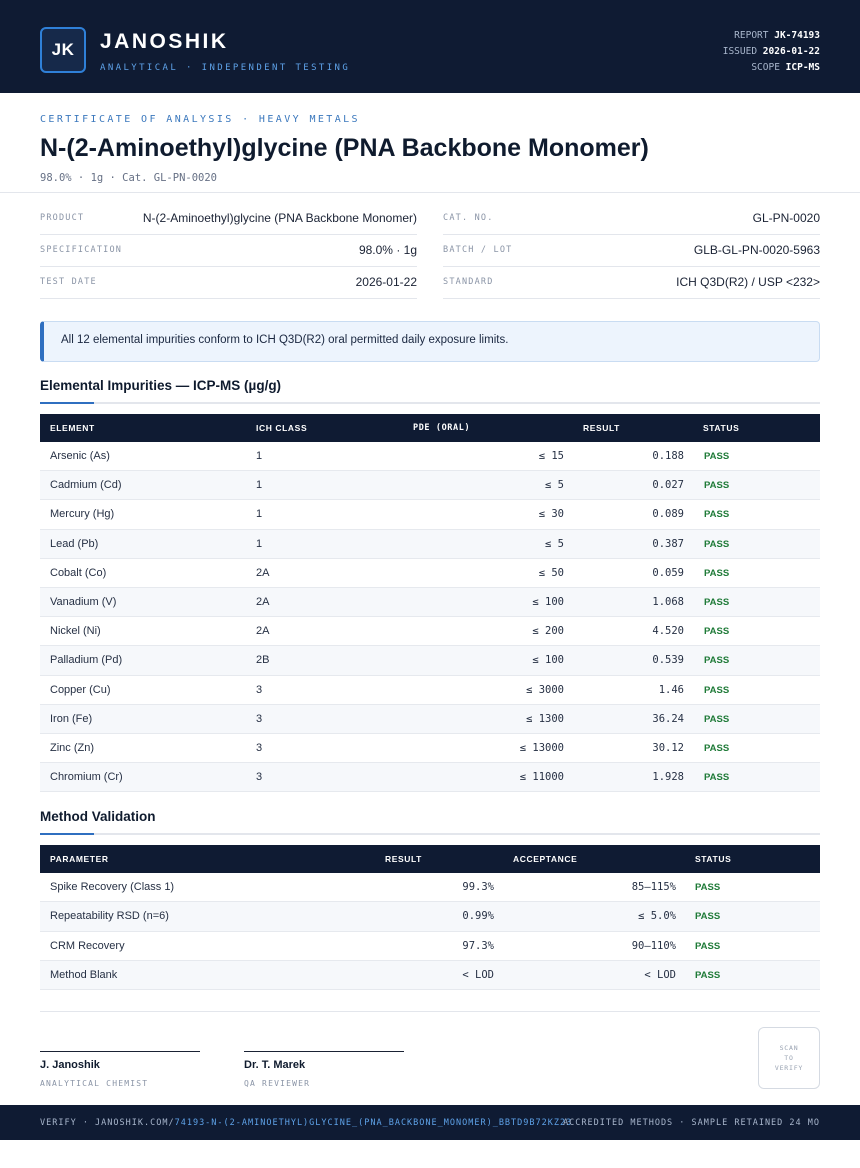 This screenshot has width=860, height=1168. What do you see at coordinates (98, 816) in the screenshot?
I see `validation-section-title: Method Validation` at bounding box center [98, 816].